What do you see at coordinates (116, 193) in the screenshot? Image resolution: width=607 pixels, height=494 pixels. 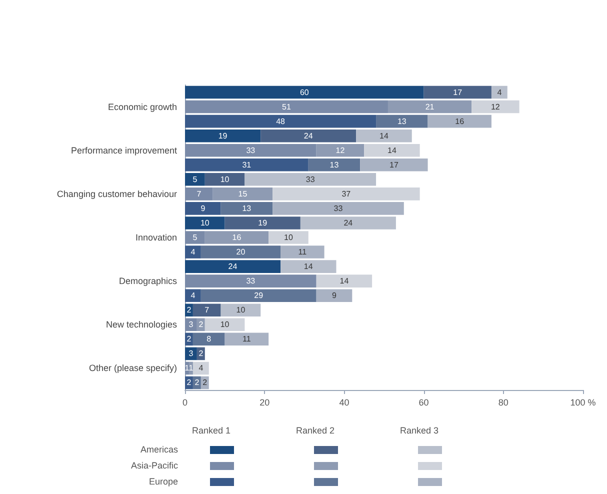 I see `y-tick-label: Changing customer behaviour` at bounding box center [116, 193].